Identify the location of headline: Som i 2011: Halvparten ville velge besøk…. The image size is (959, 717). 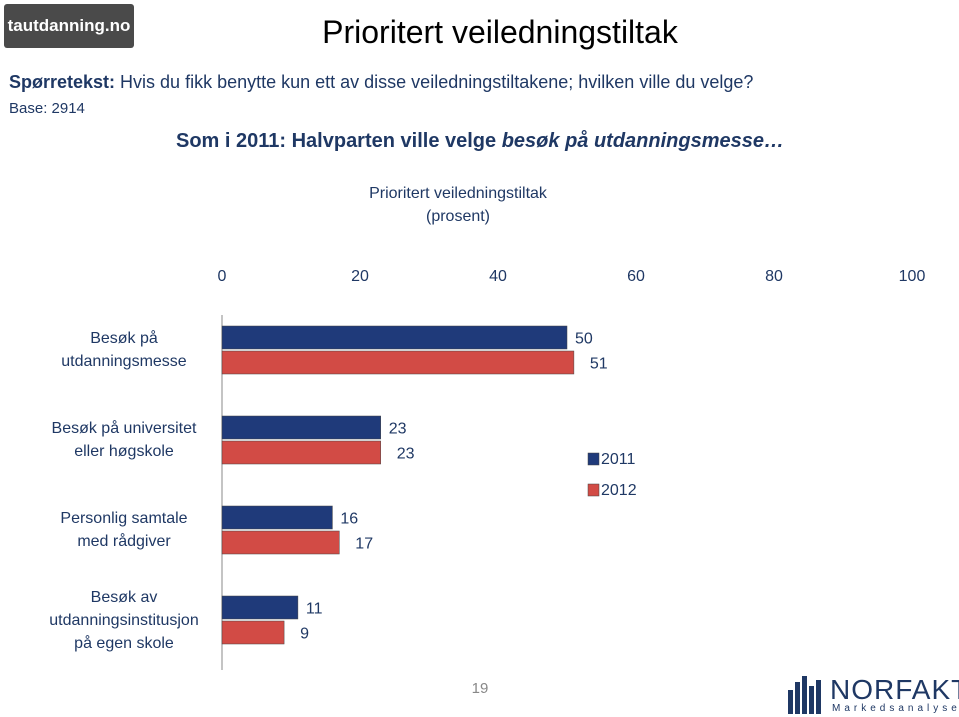
(480, 141).